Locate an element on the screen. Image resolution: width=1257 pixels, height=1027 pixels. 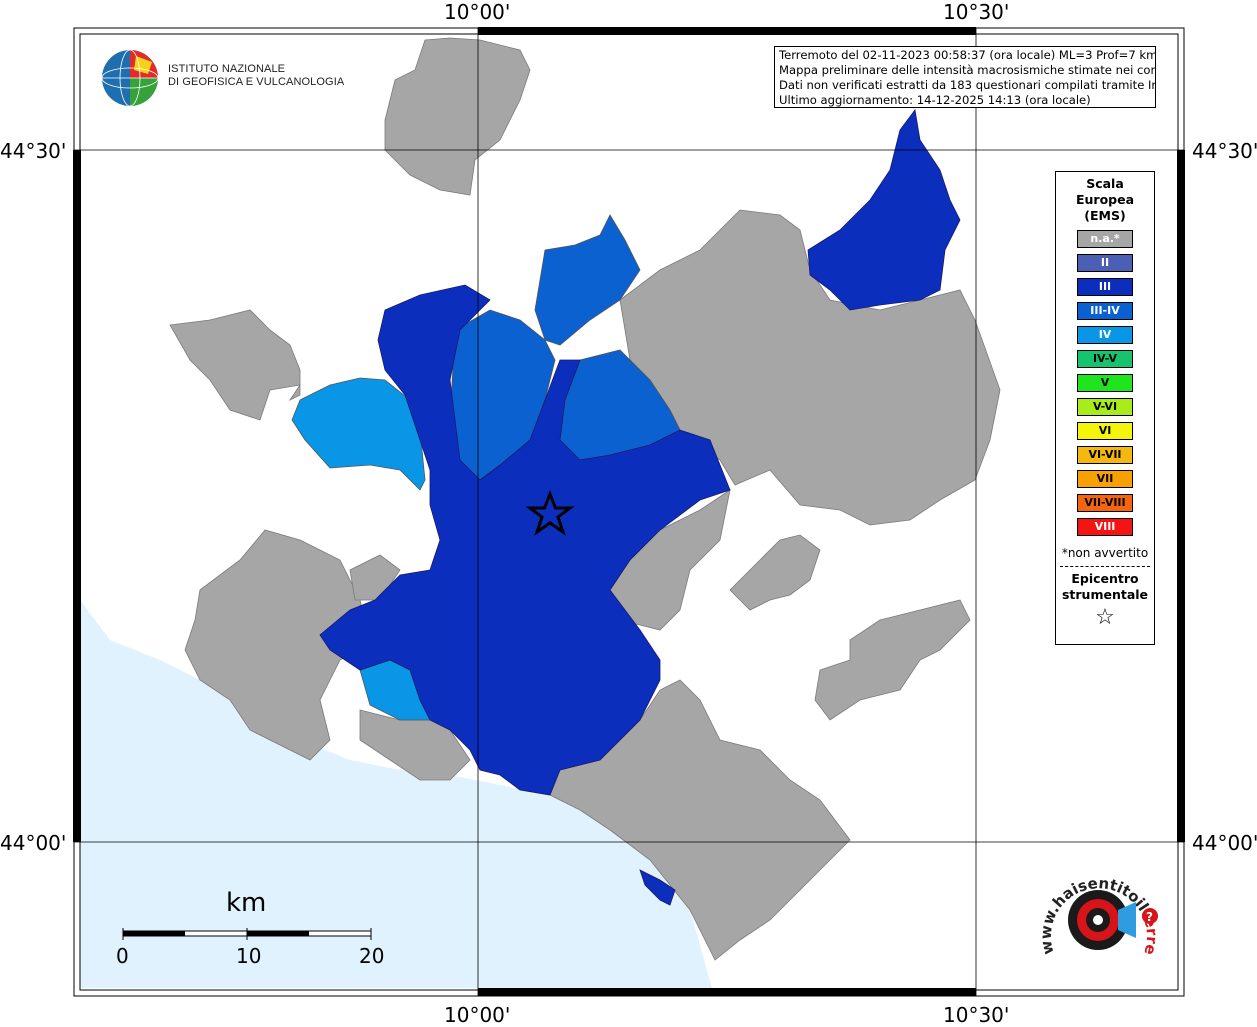
legend-item: V is located at coordinates (1105, 383).